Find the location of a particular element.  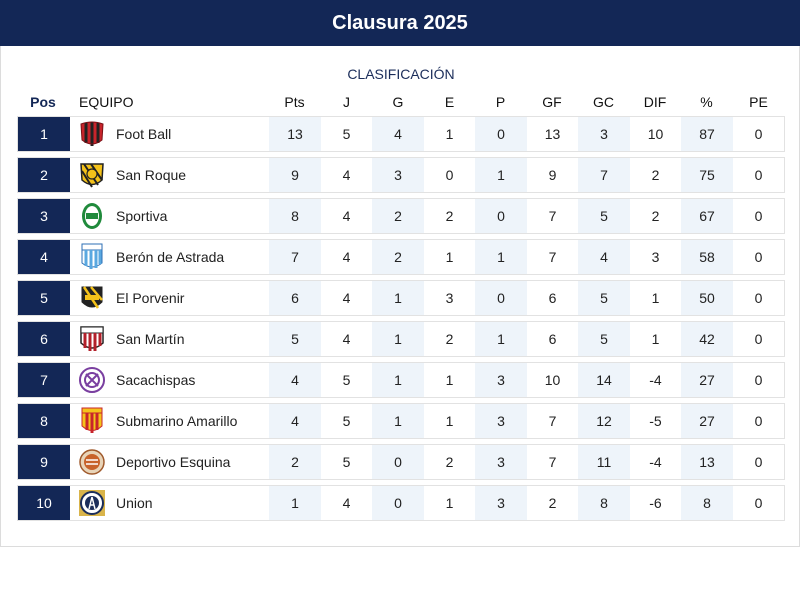

goals-against-cell: 12 is located at coordinates (604, 421).